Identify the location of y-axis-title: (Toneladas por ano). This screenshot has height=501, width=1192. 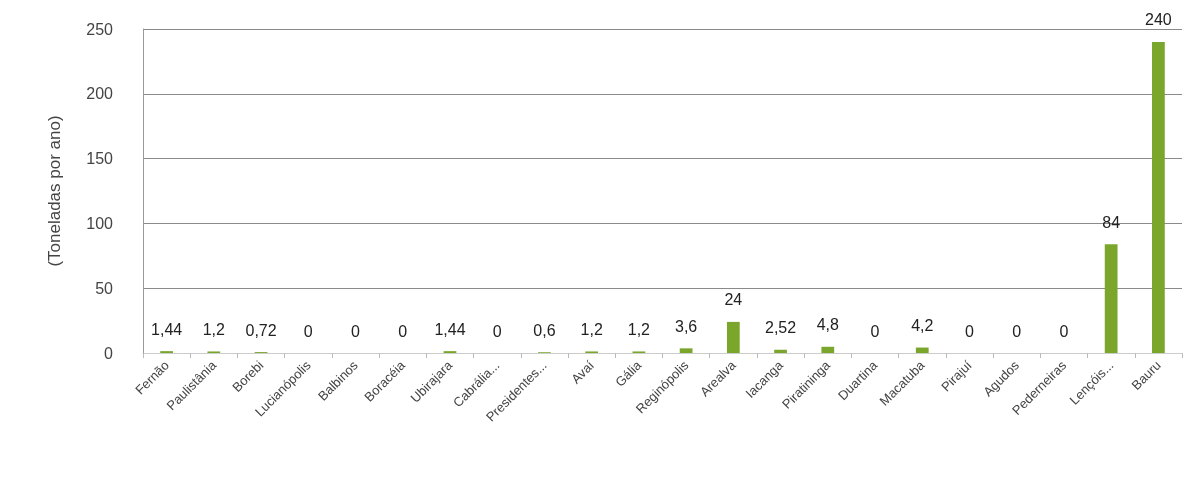
(54, 191).